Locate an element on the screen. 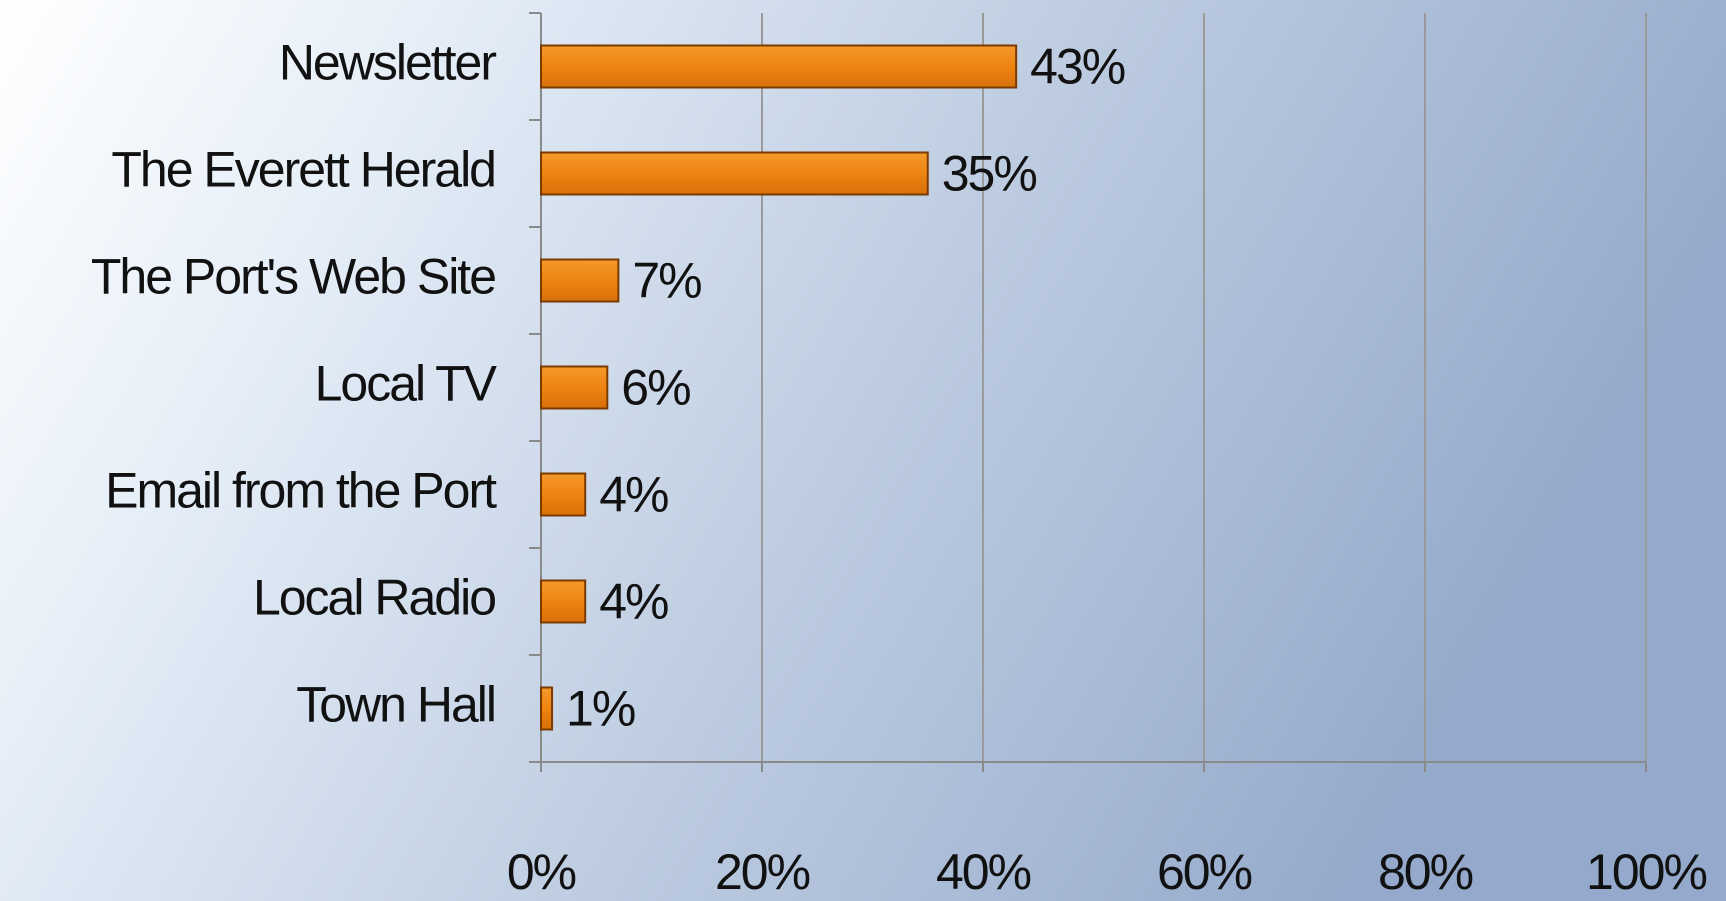  x-tick-label: 20% is located at coordinates (762, 872).